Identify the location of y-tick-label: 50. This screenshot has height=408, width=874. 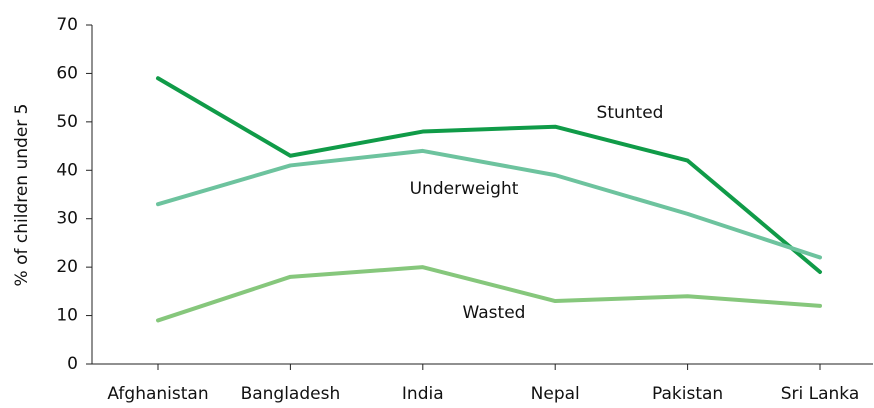
(67, 122).